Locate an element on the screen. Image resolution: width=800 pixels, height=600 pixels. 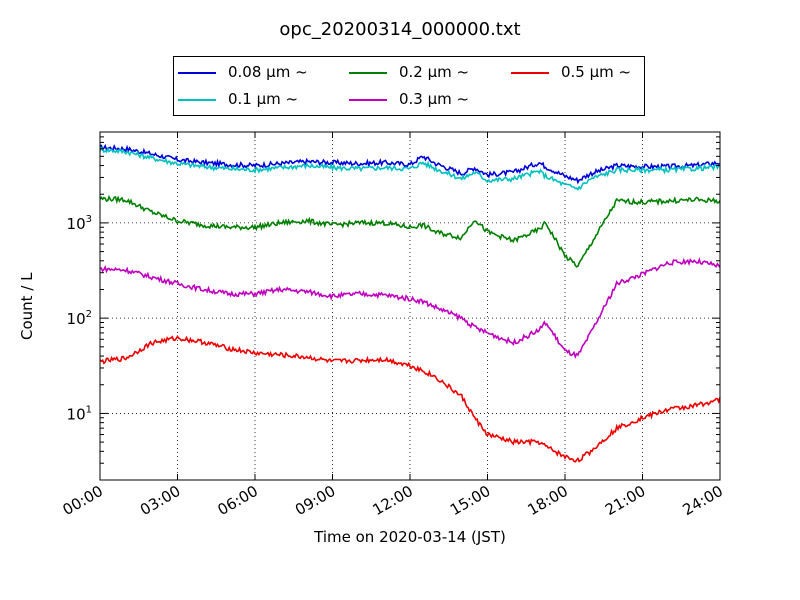
x-tick-label: 03:00 is located at coordinates (160, 500).